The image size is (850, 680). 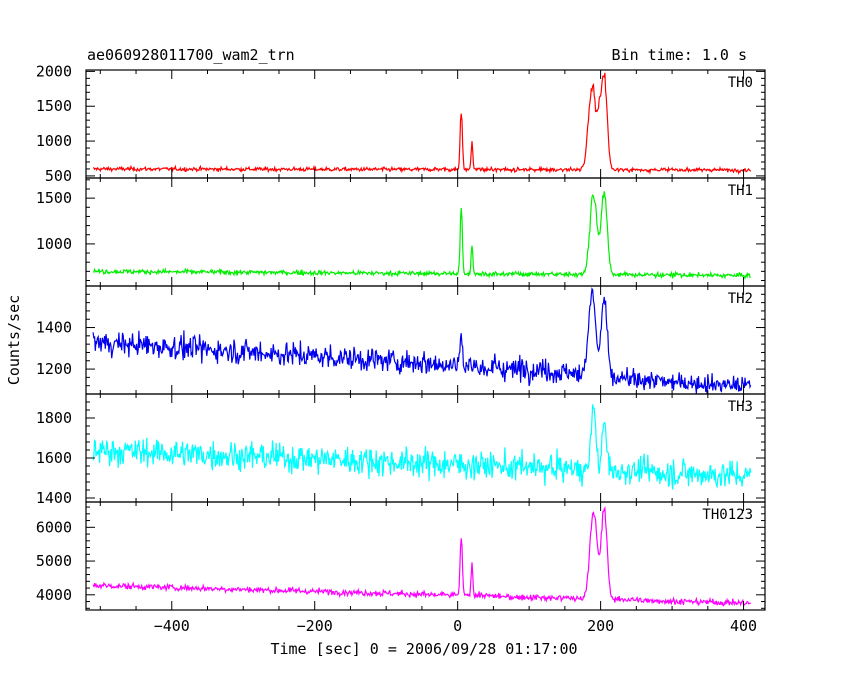 What do you see at coordinates (172, 626) in the screenshot?
I see `x-tick-label: −400` at bounding box center [172, 626].